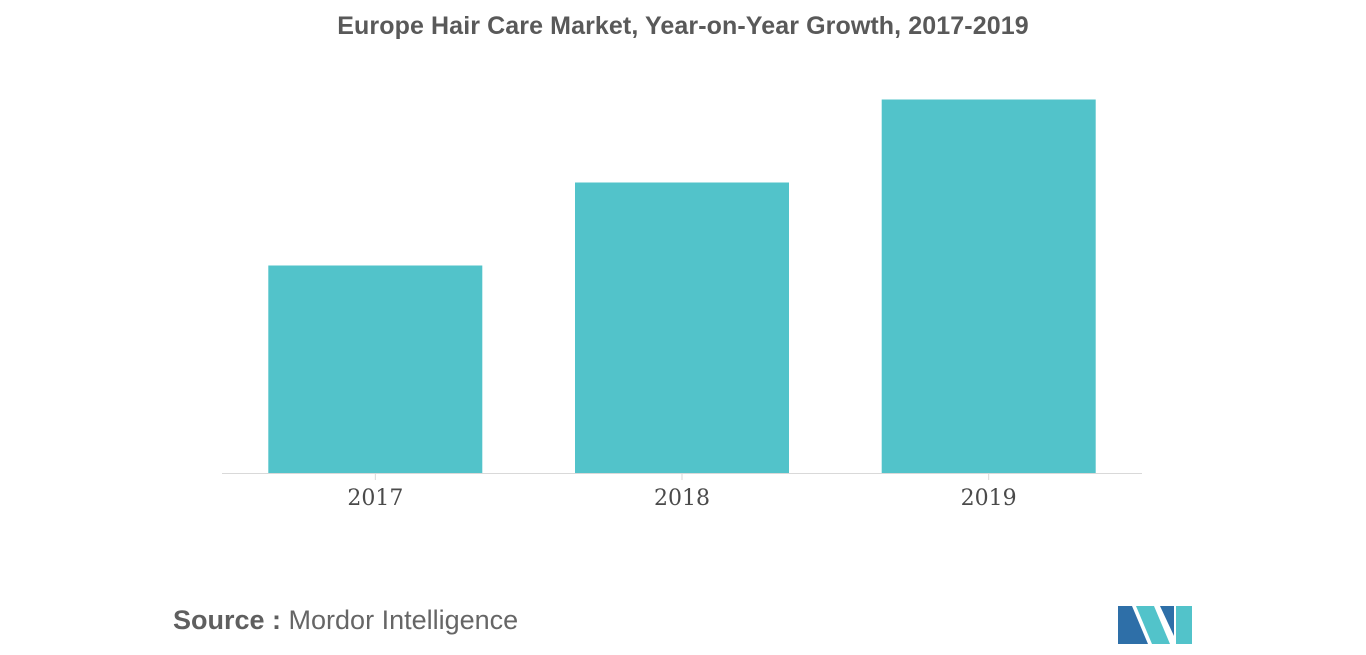 This screenshot has height=655, width=1366. What do you see at coordinates (375, 498) in the screenshot?
I see `x-tick-label-2017: 2017` at bounding box center [375, 498].